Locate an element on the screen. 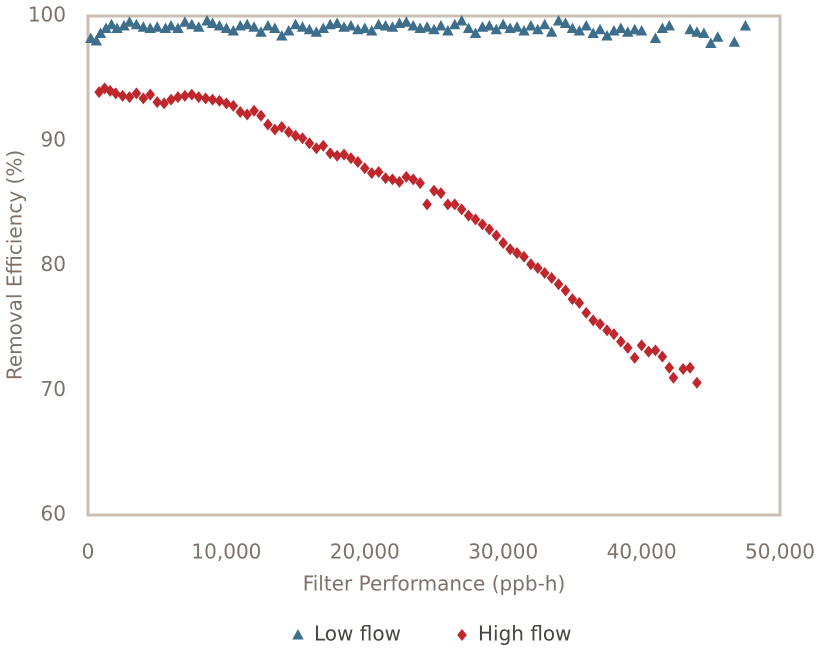  x-tick-label: 10,000 is located at coordinates (226, 552).